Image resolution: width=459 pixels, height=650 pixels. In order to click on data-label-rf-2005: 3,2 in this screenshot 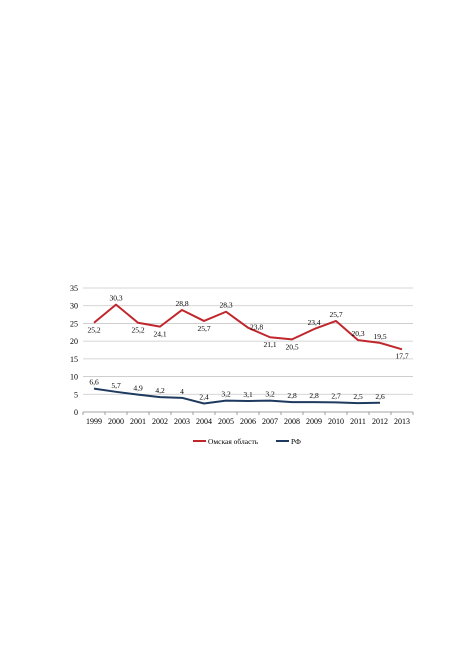, I will do `click(226, 394)`.